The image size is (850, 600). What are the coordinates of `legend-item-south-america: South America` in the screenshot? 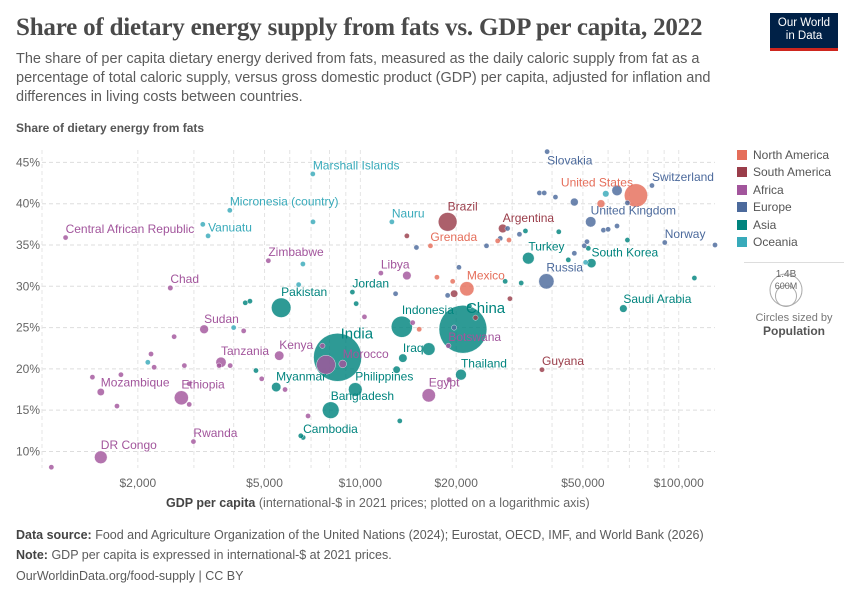 It's located at (784, 173).